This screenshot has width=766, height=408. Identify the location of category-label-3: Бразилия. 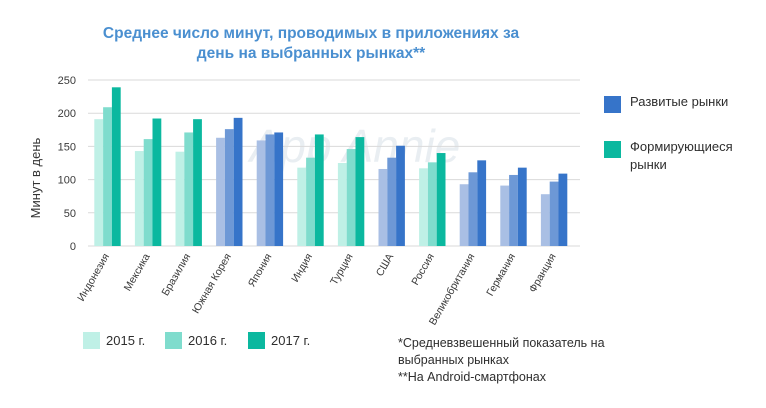
(176, 275).